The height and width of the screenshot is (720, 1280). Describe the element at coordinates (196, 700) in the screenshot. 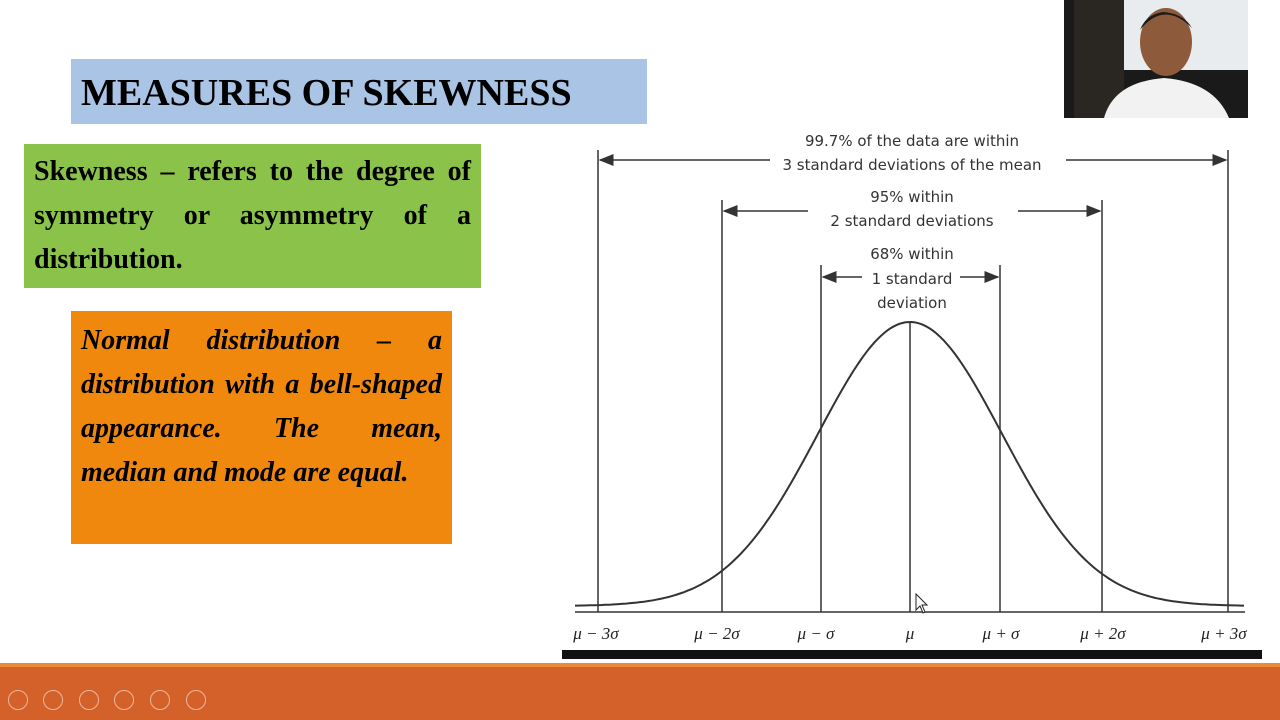

I see `more-button` at that location.